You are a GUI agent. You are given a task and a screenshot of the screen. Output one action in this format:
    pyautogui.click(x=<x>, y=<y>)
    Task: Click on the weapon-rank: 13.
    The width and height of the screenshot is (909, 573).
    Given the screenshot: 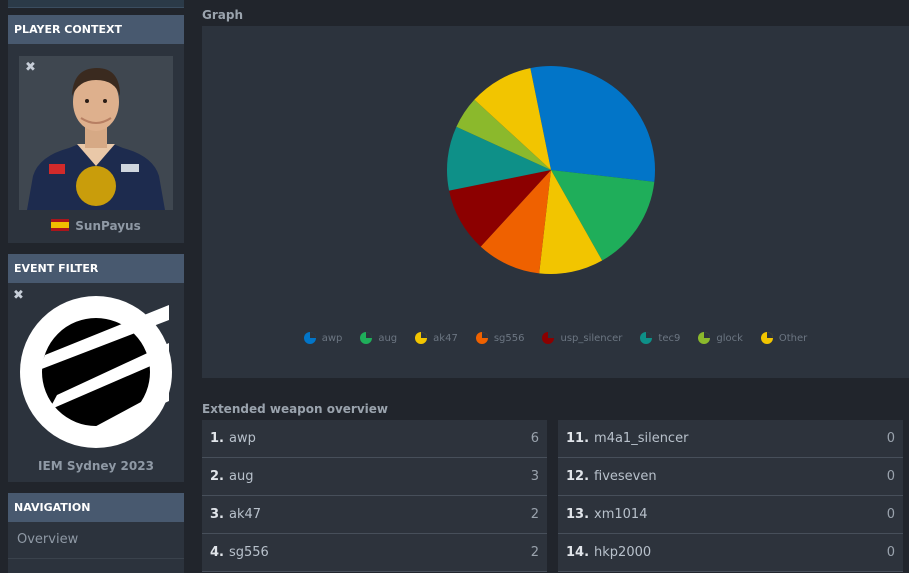 What is the action you would take?
    pyautogui.click(x=578, y=514)
    